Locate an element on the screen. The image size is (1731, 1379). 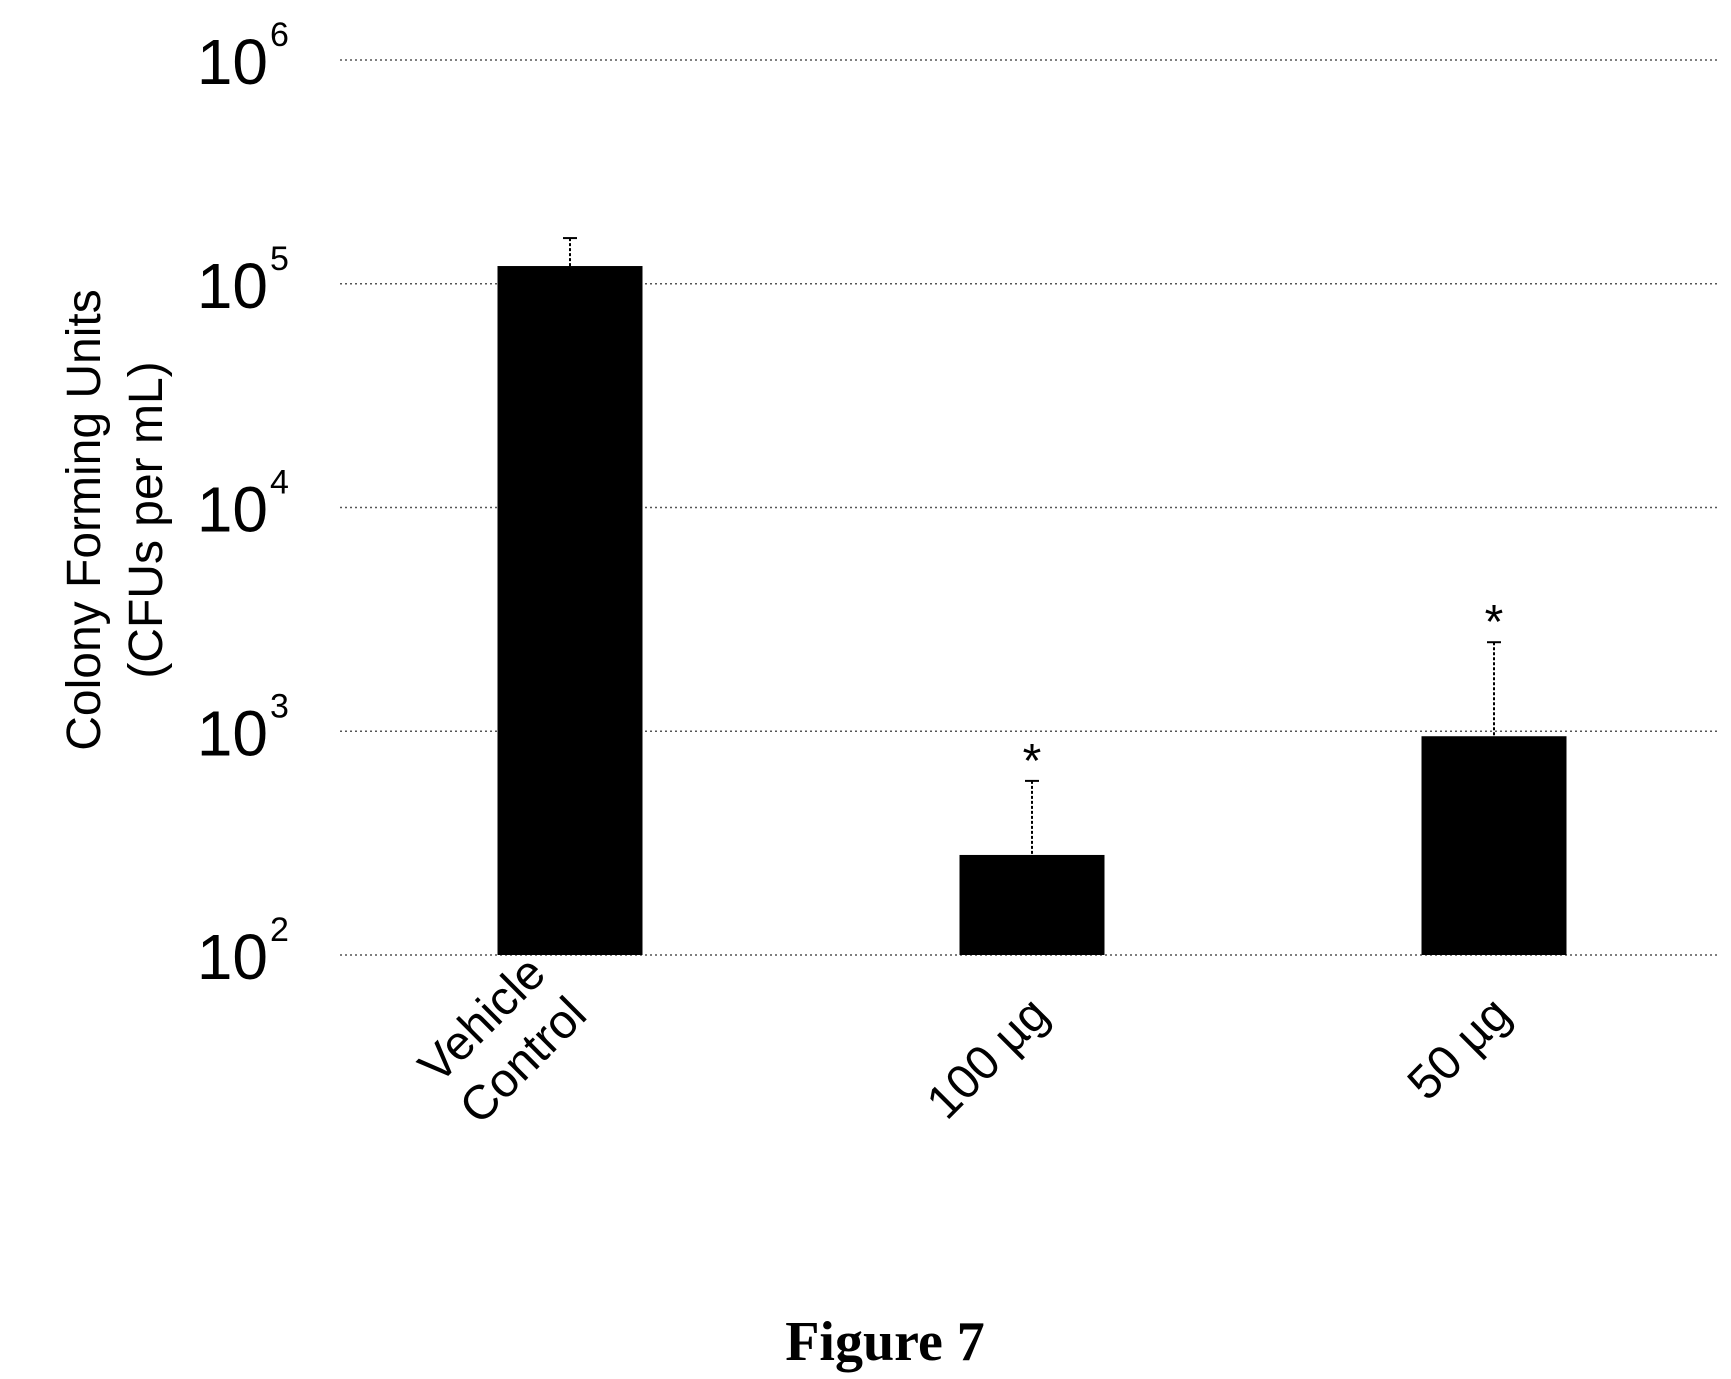
x-tick-label: 50 µg is located at coordinates (1459, 1048).